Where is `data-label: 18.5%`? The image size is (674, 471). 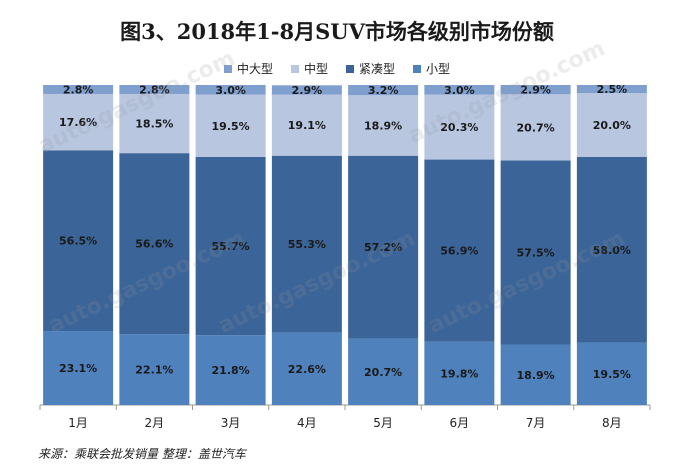
data-label: 18.5% is located at coordinates (154, 124).